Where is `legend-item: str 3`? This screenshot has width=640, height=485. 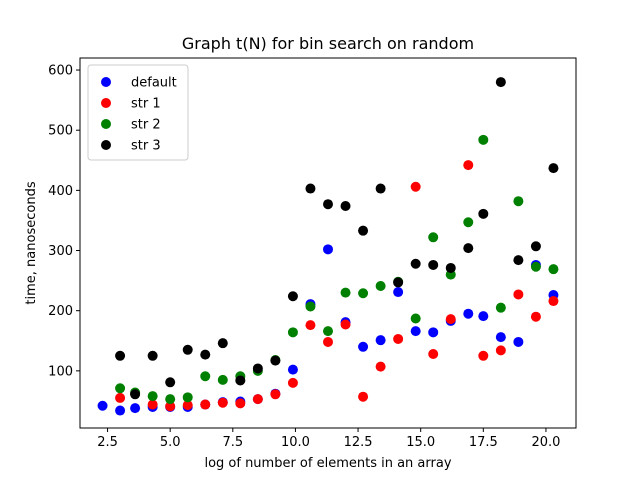
legend-item: str 3 is located at coordinates (131, 146).